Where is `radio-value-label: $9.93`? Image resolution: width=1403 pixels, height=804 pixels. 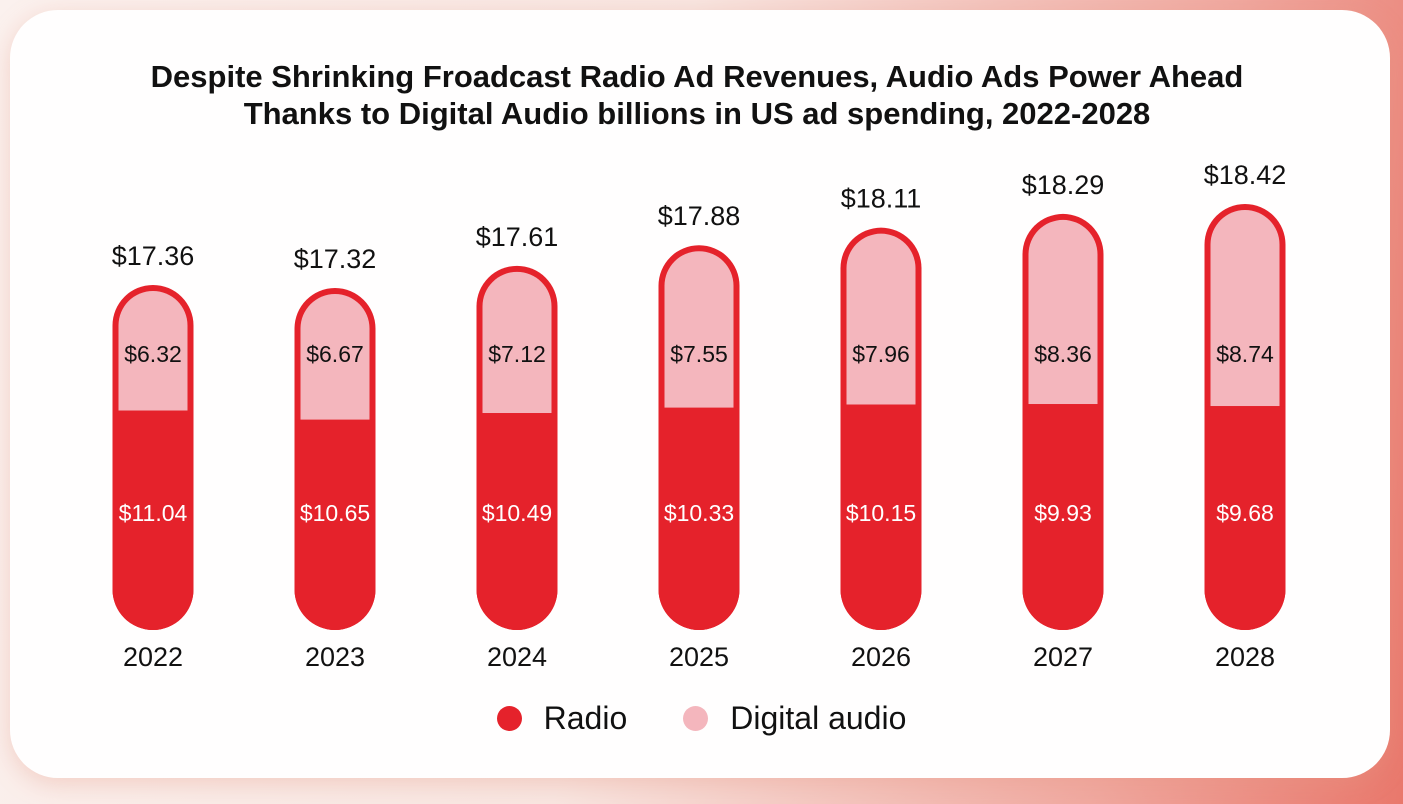
radio-value-label: $9.93 is located at coordinates (1063, 513).